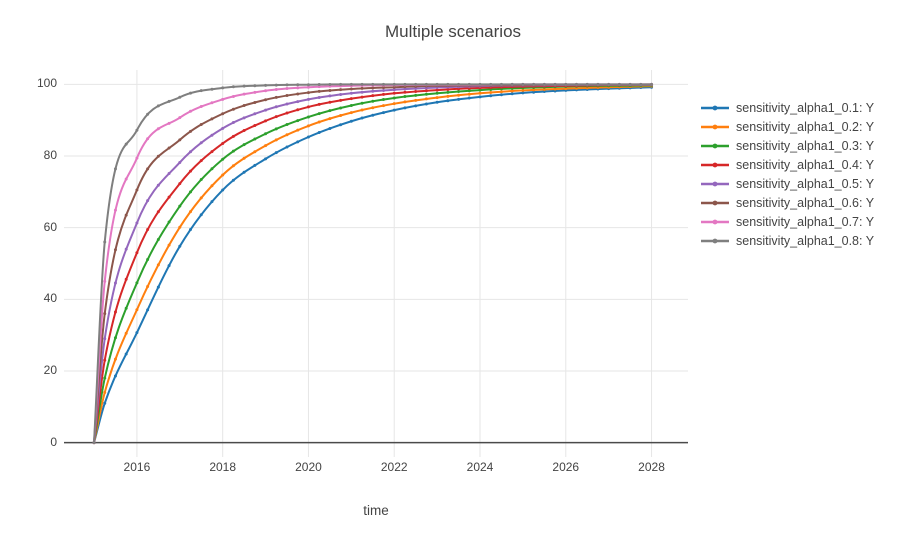 This screenshot has width=906, height=536. Describe the element at coordinates (137, 467) in the screenshot. I see `x-tick-label-2016: 2016` at that location.